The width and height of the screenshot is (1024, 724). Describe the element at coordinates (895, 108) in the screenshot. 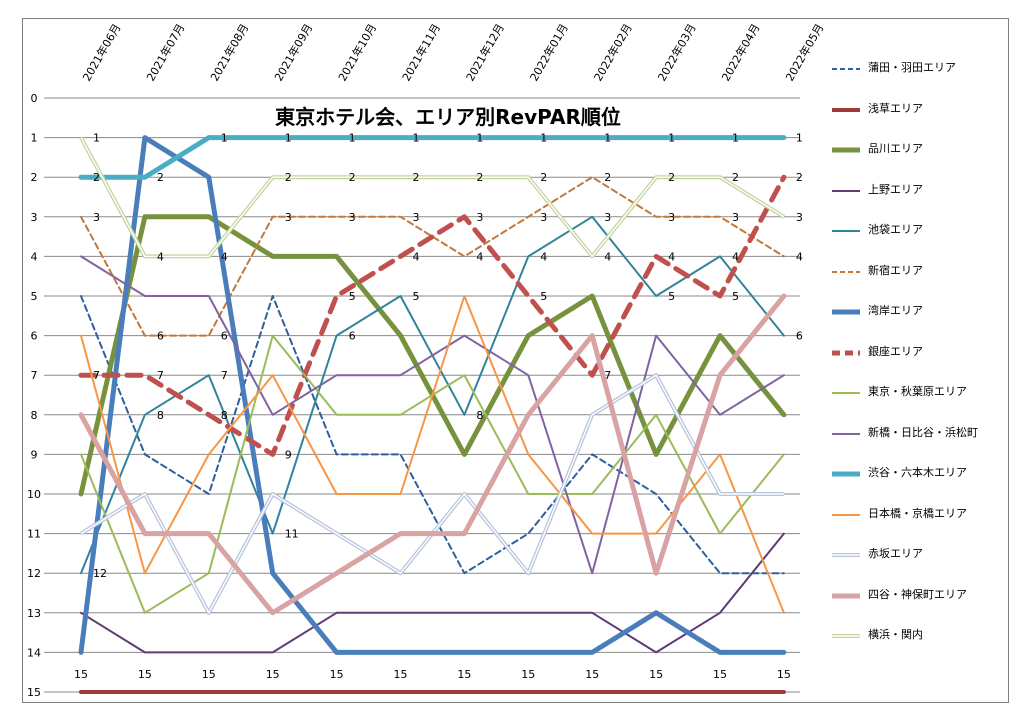

I see `legend-label: 浅草エリア` at that location.